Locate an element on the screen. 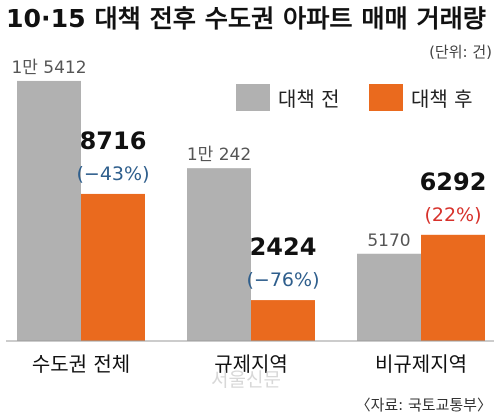 The height and width of the screenshot is (419, 500). legend-label-after: 대책 후 is located at coordinates (442, 99).